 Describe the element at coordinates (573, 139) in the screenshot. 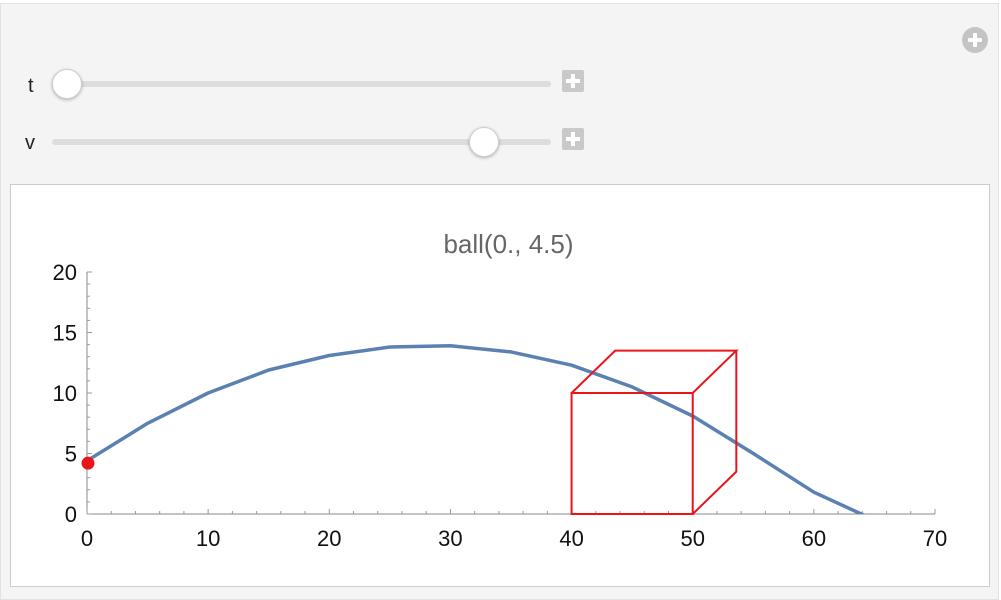

I see `expand-slider-v-button` at that location.